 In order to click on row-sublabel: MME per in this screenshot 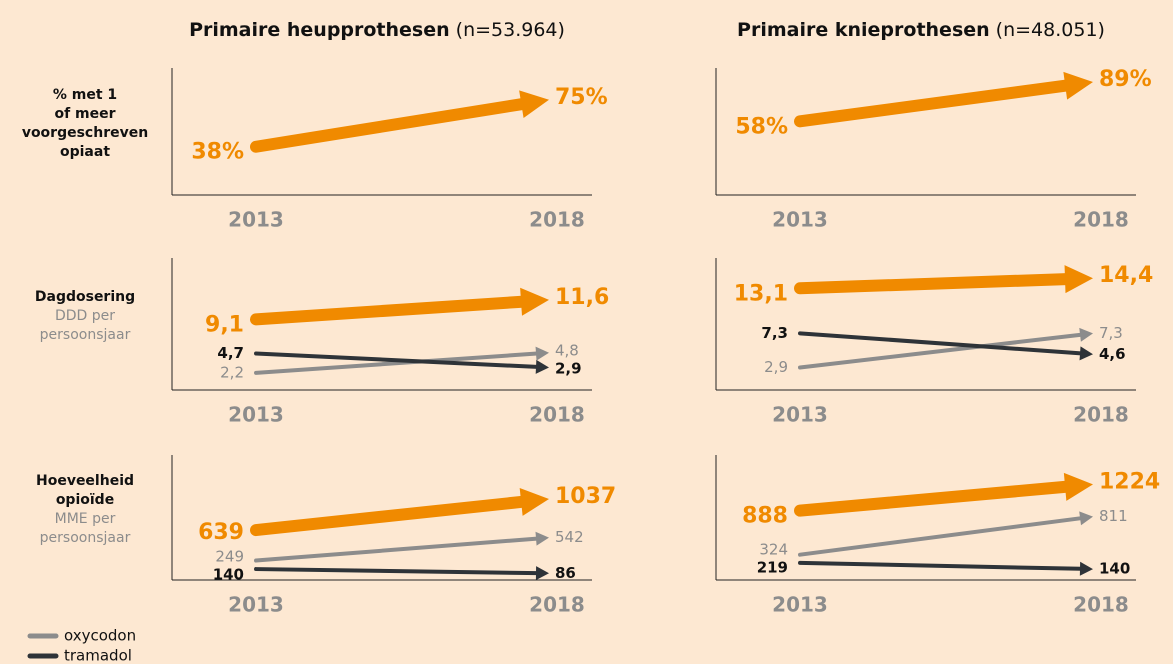, I will do `click(85, 519)`.